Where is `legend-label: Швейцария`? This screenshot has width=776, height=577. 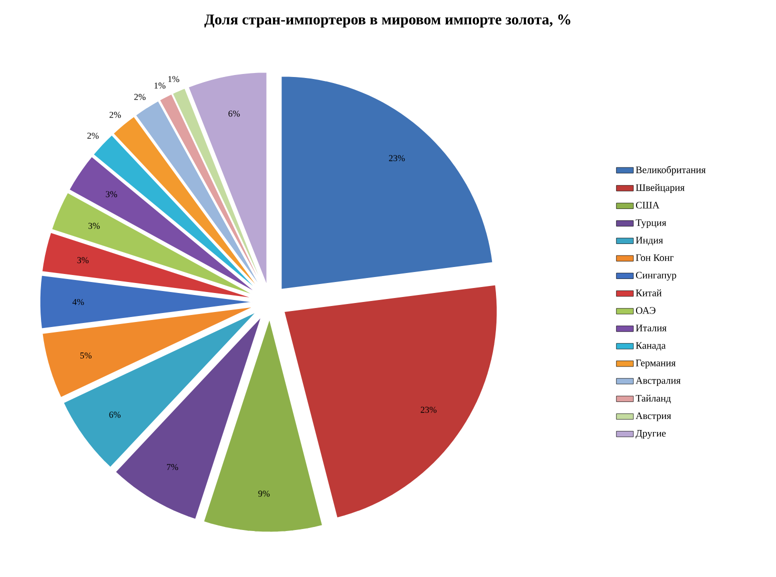 legend-label: Швейцария is located at coordinates (660, 188).